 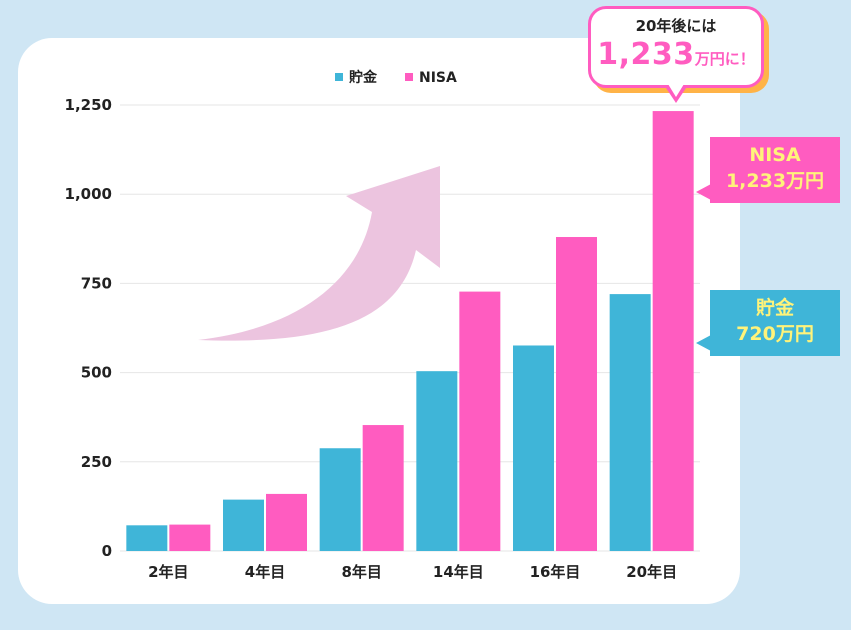 What do you see at coordinates (651, 572) in the screenshot?
I see `x-tick-label: 20年目` at bounding box center [651, 572].